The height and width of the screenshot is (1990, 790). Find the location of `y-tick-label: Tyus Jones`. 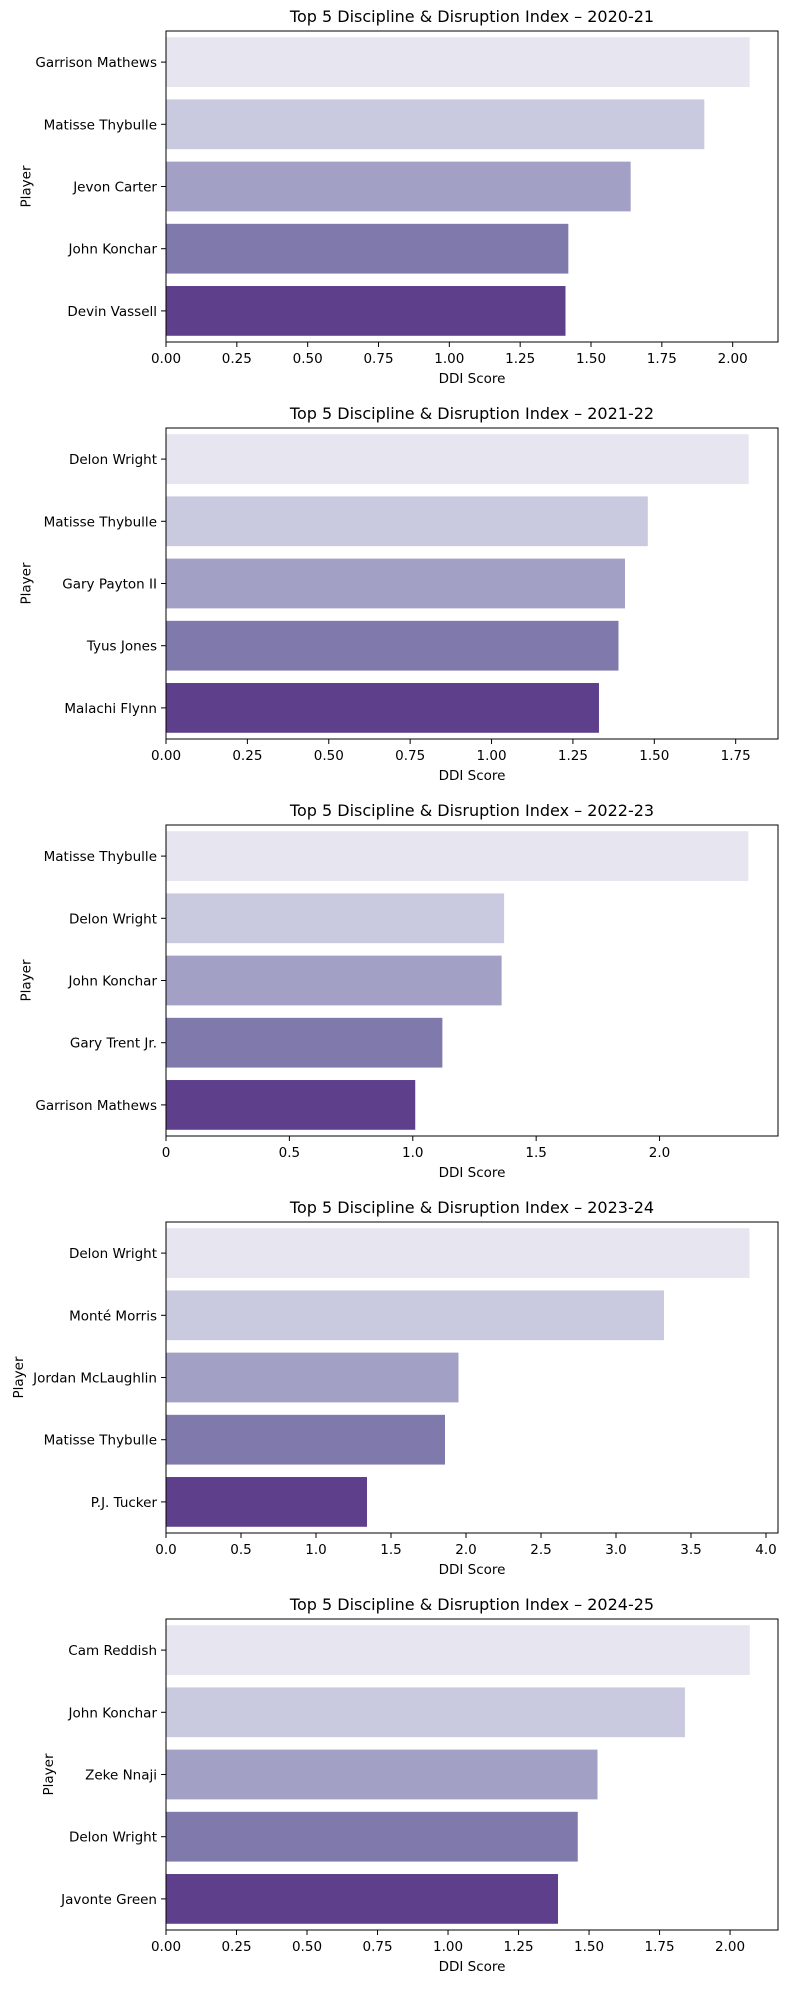

y-tick-label: Tyus Jones is located at coordinates (121, 647).